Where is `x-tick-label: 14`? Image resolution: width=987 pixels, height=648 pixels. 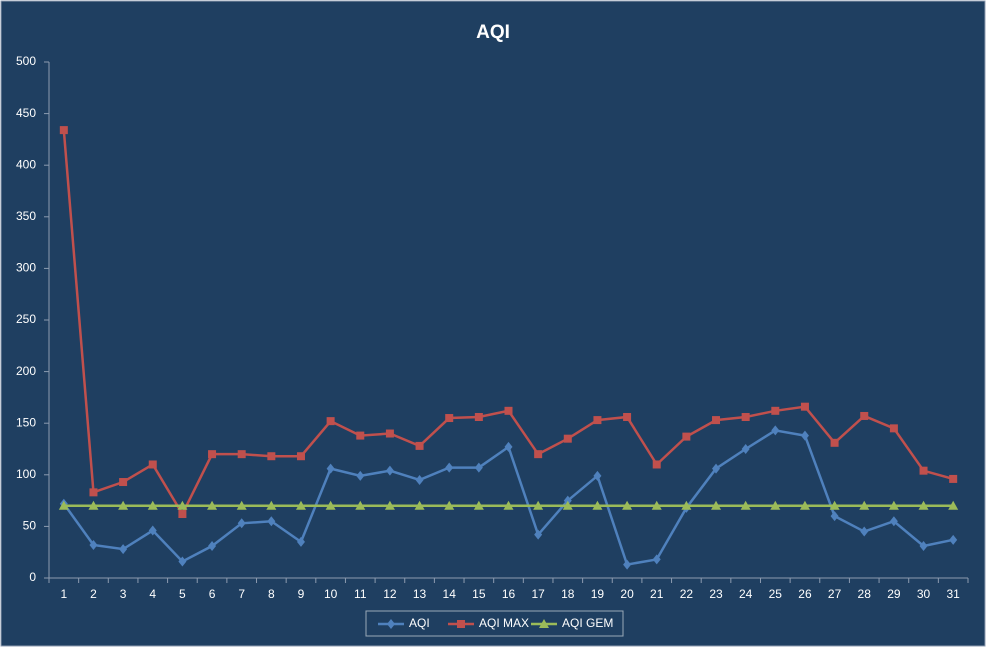 x-tick-label: 14 is located at coordinates (450, 594).